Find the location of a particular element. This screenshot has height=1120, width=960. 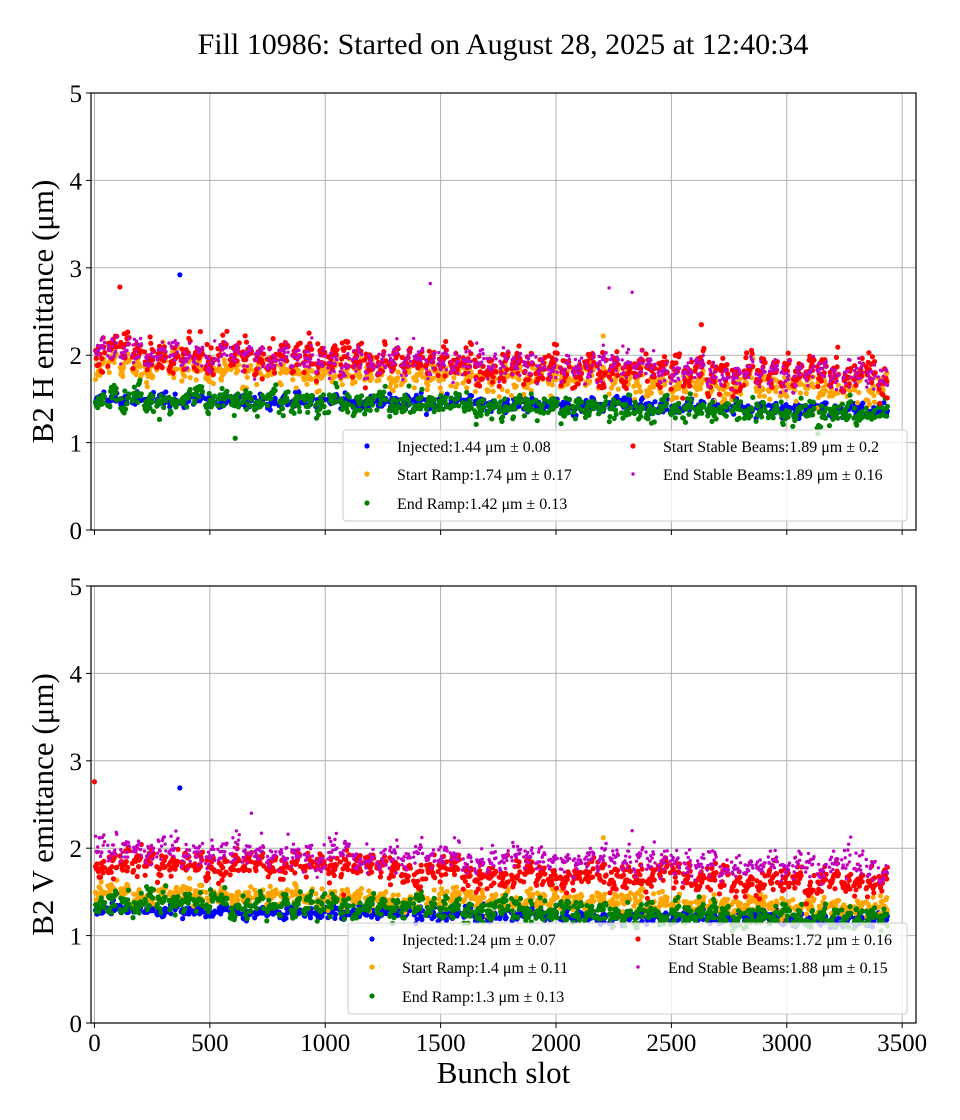

legend-marker is located at coordinates (367, 474).